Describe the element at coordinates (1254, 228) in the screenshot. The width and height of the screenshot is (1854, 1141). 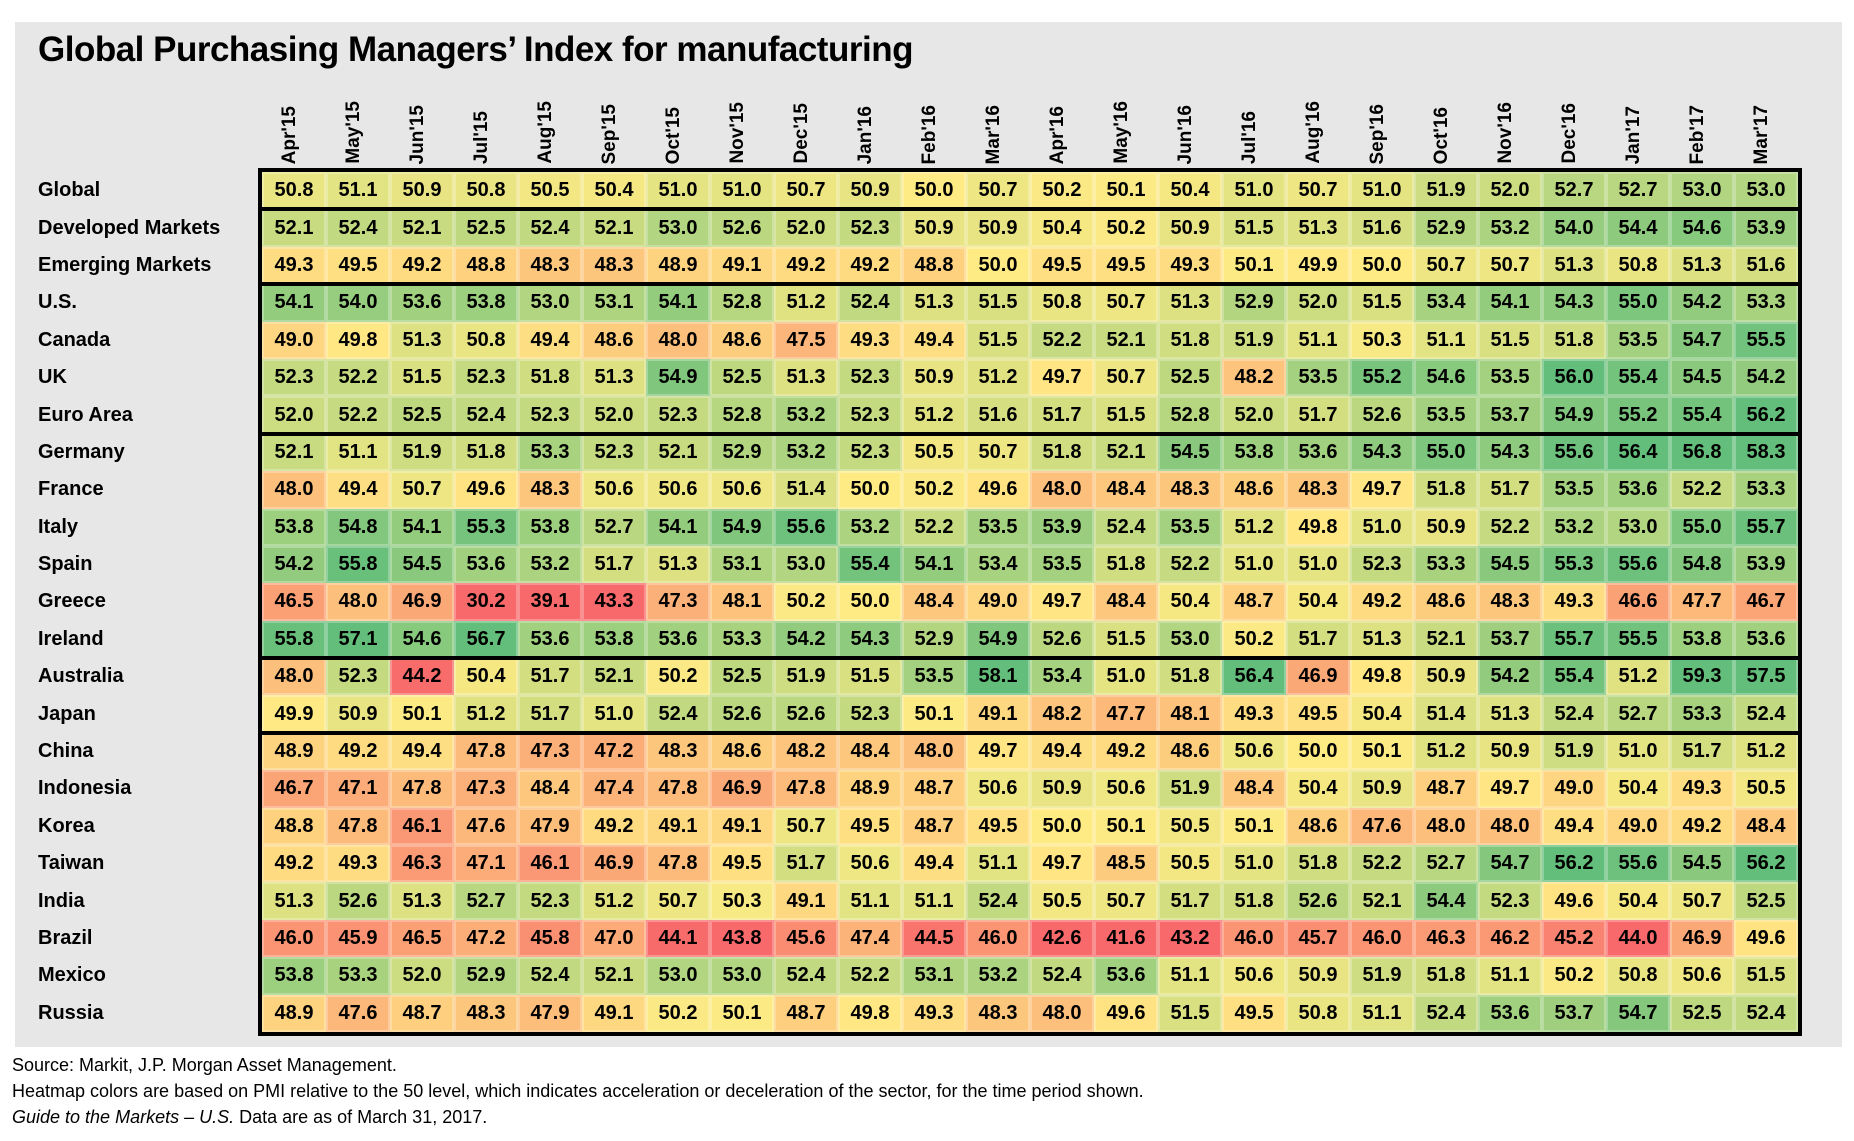
I see `heatmap-cell: 51.5` at that location.